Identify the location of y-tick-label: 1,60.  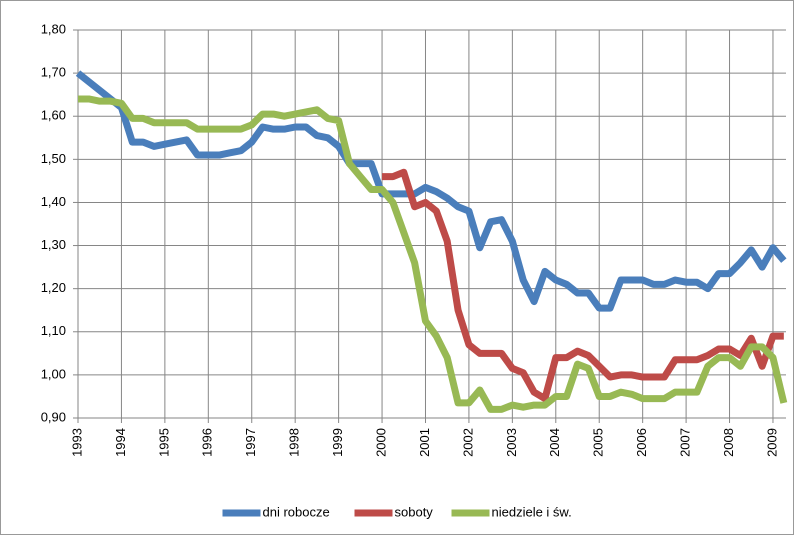
(53, 115).